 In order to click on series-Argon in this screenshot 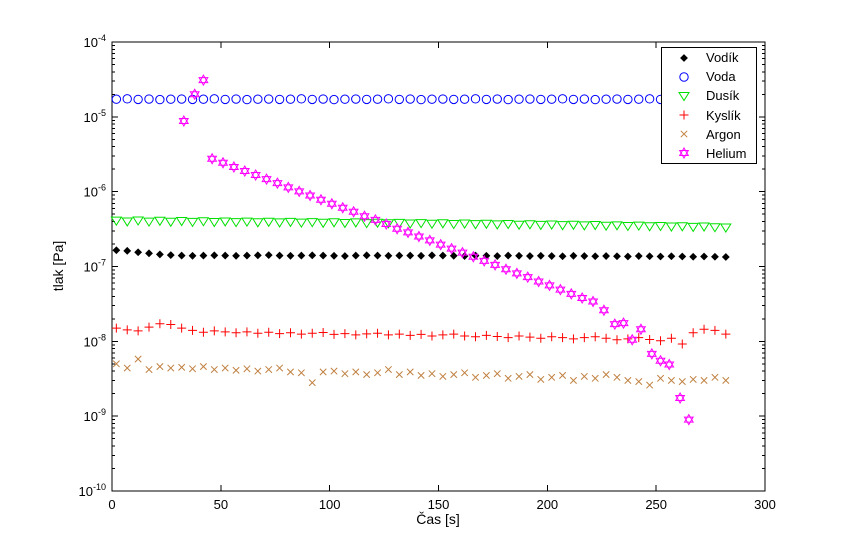, I will do `click(421, 372)`.